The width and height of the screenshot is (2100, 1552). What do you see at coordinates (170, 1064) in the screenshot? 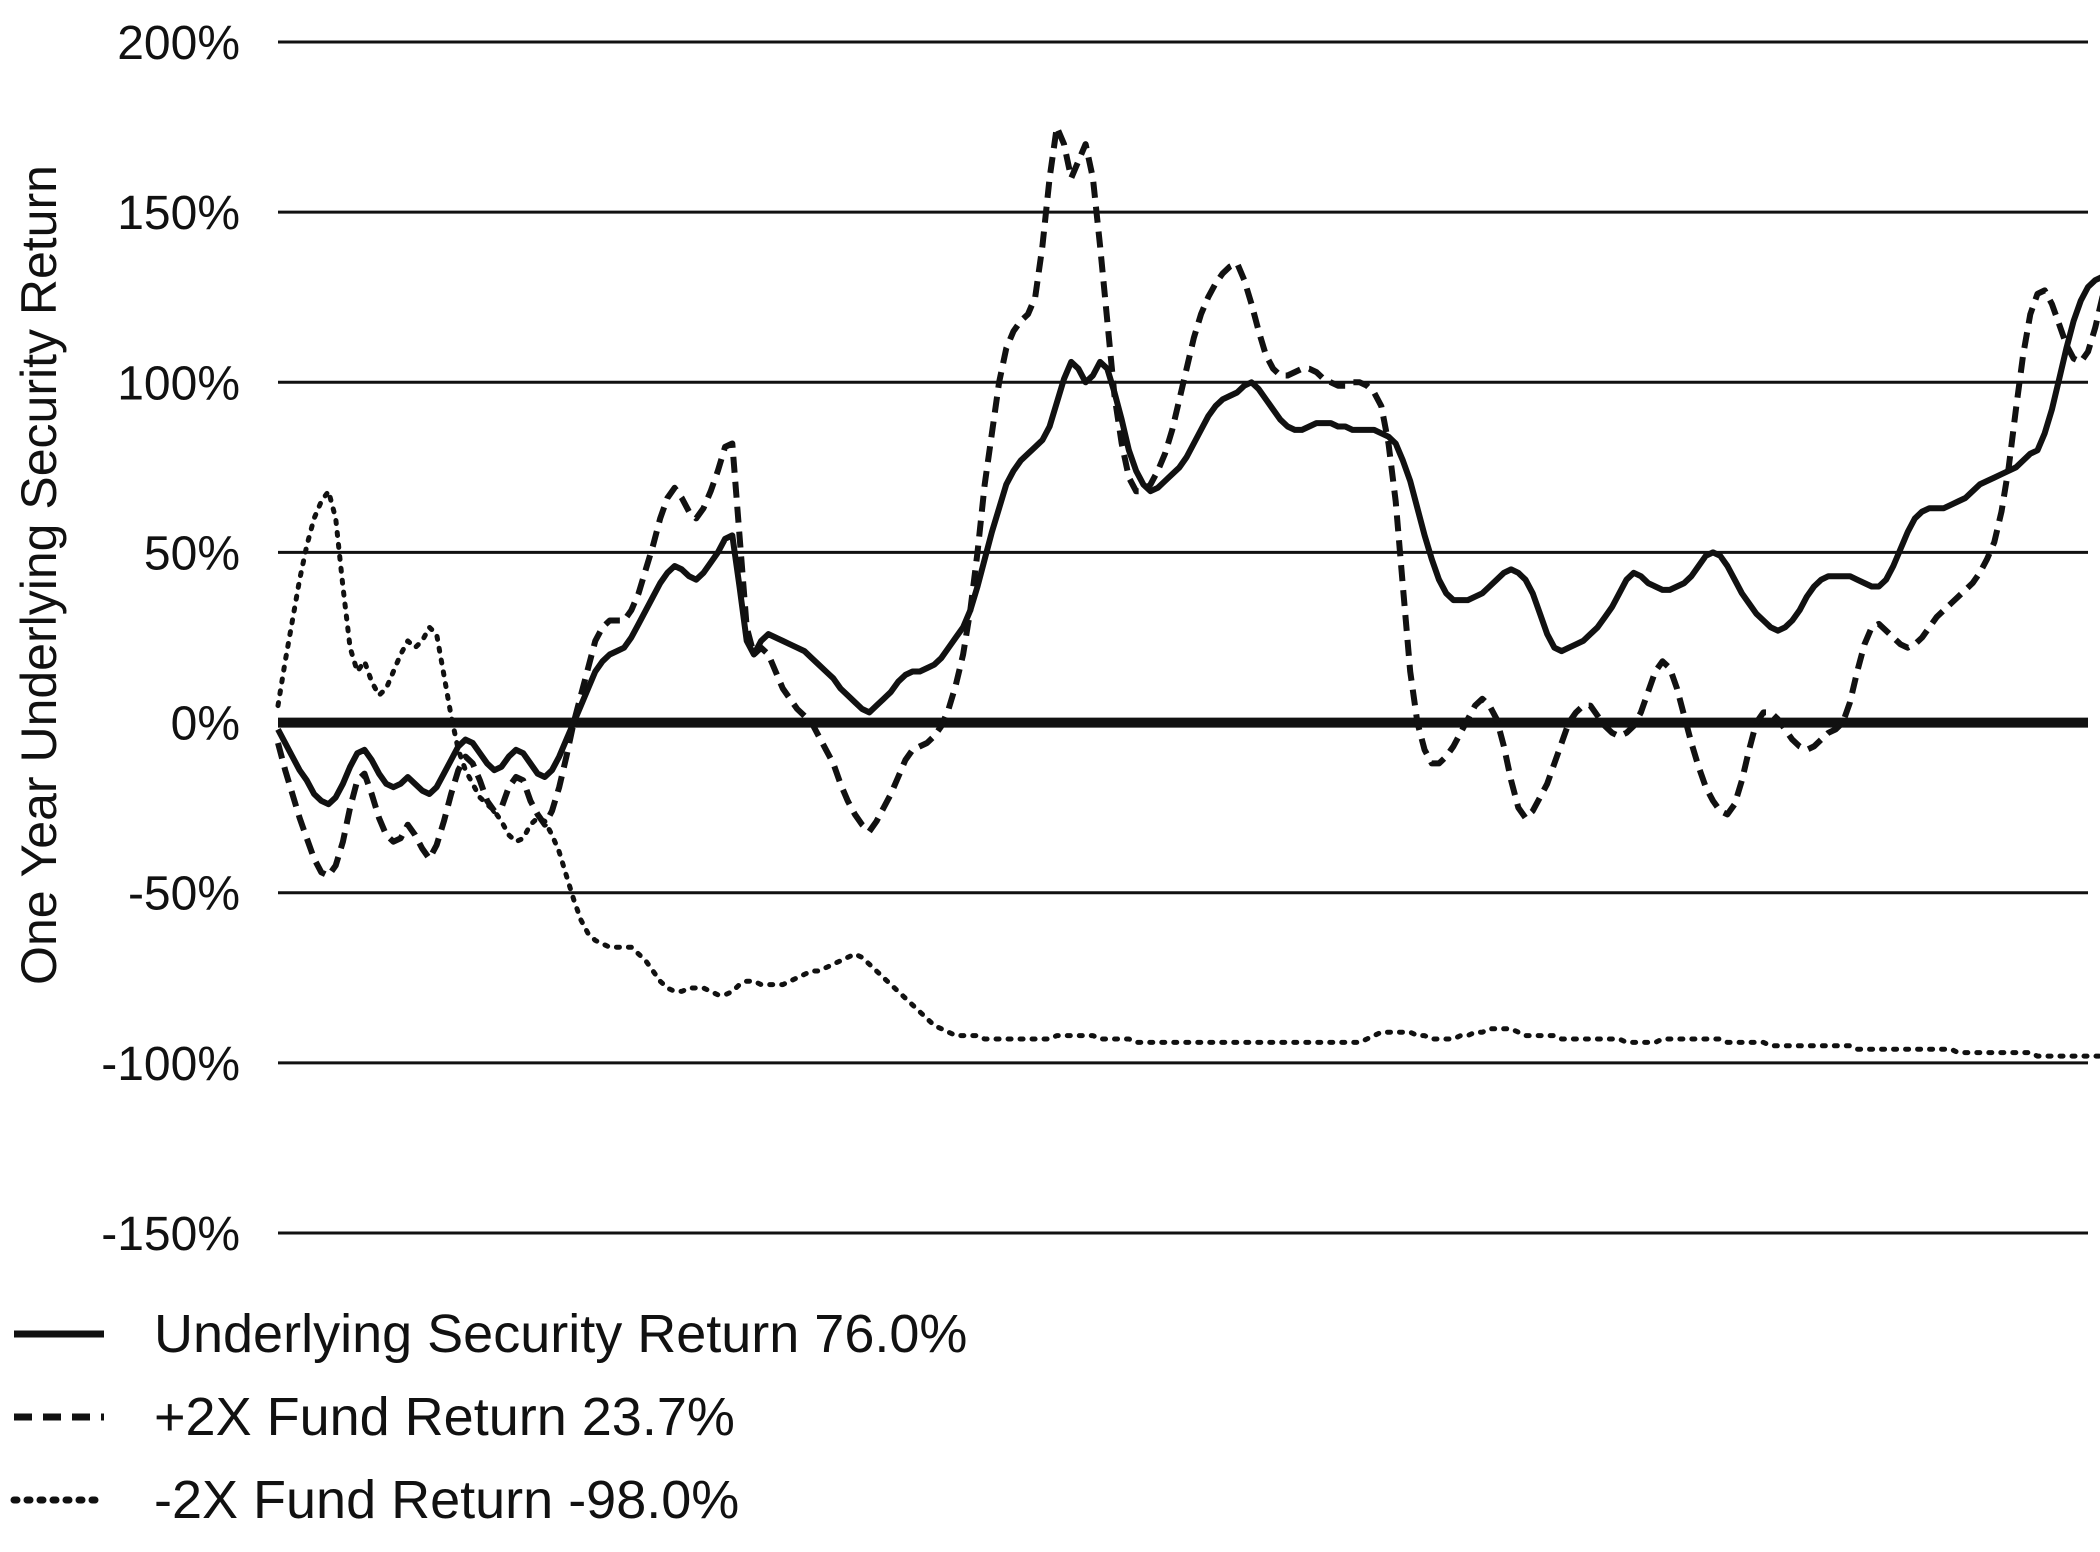
I see `y-tick-label: -100%` at bounding box center [170, 1064].